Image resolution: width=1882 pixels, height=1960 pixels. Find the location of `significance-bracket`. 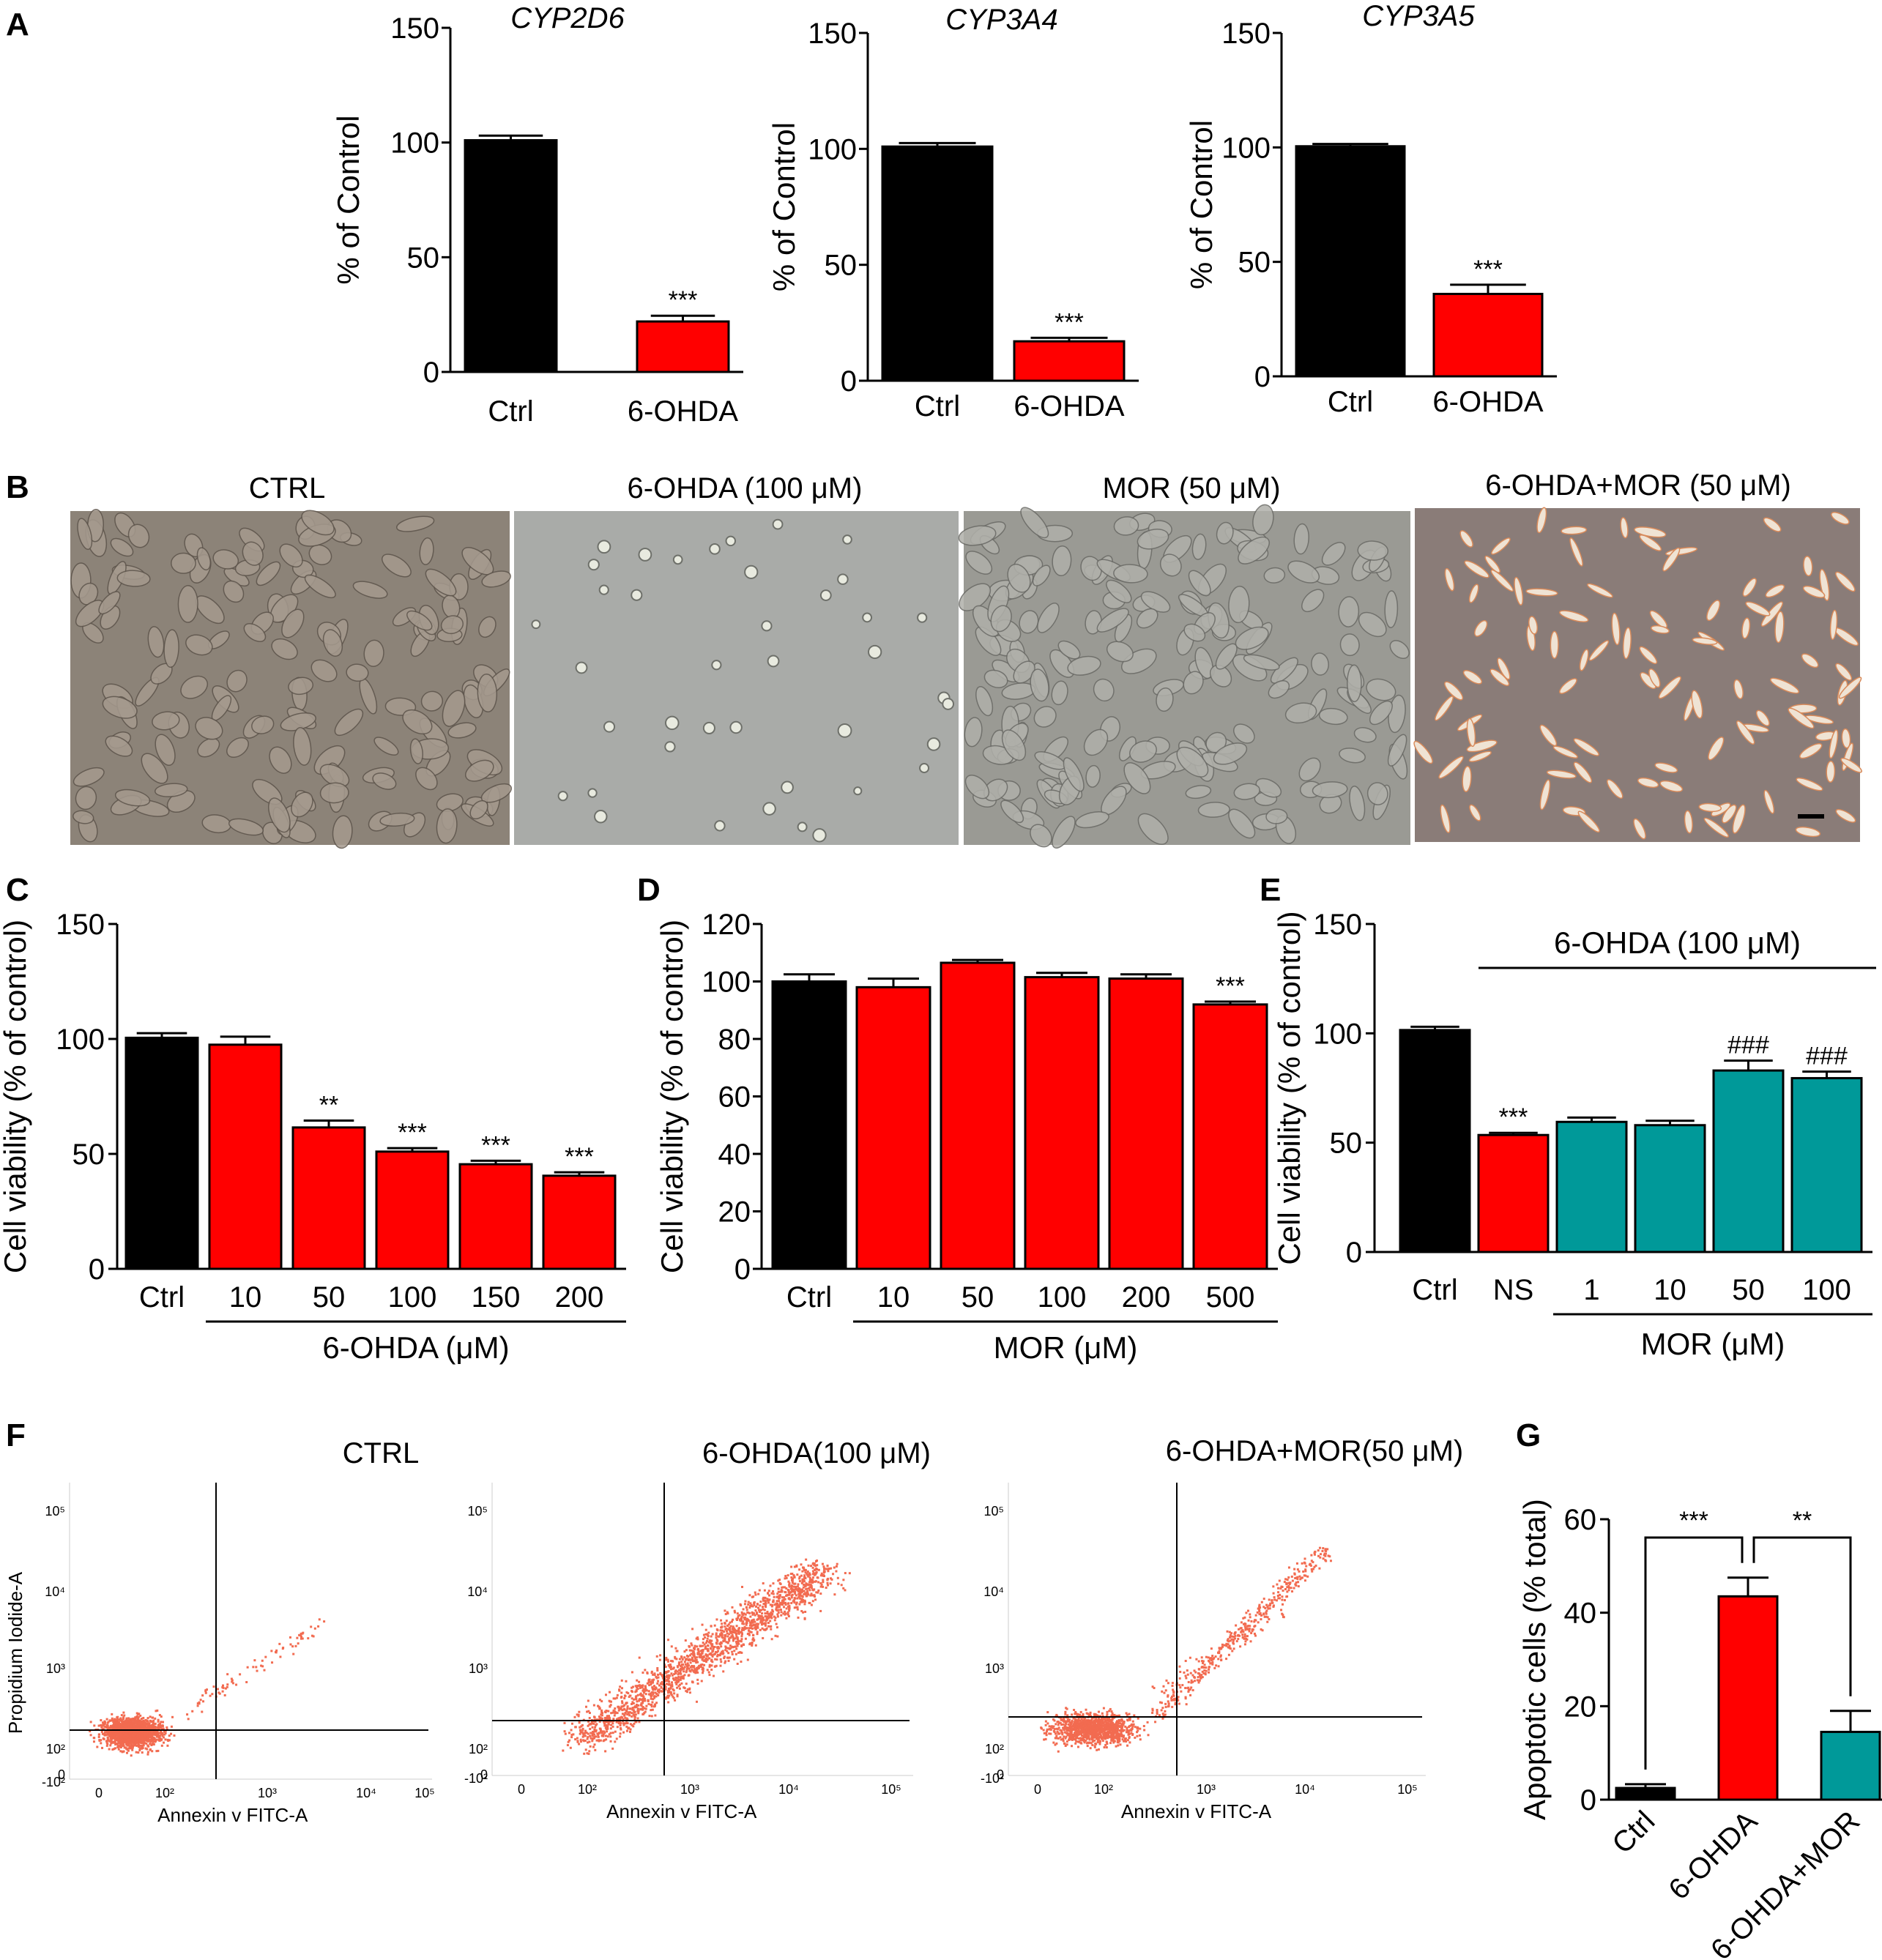

significance-bracket is located at coordinates (1802, 1616).